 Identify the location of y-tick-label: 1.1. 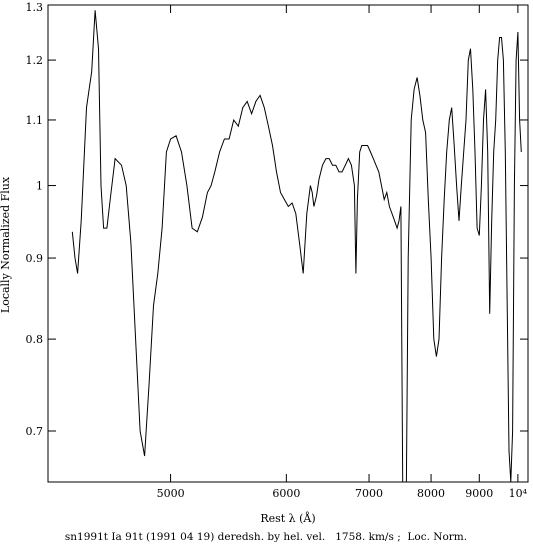
(35, 120).